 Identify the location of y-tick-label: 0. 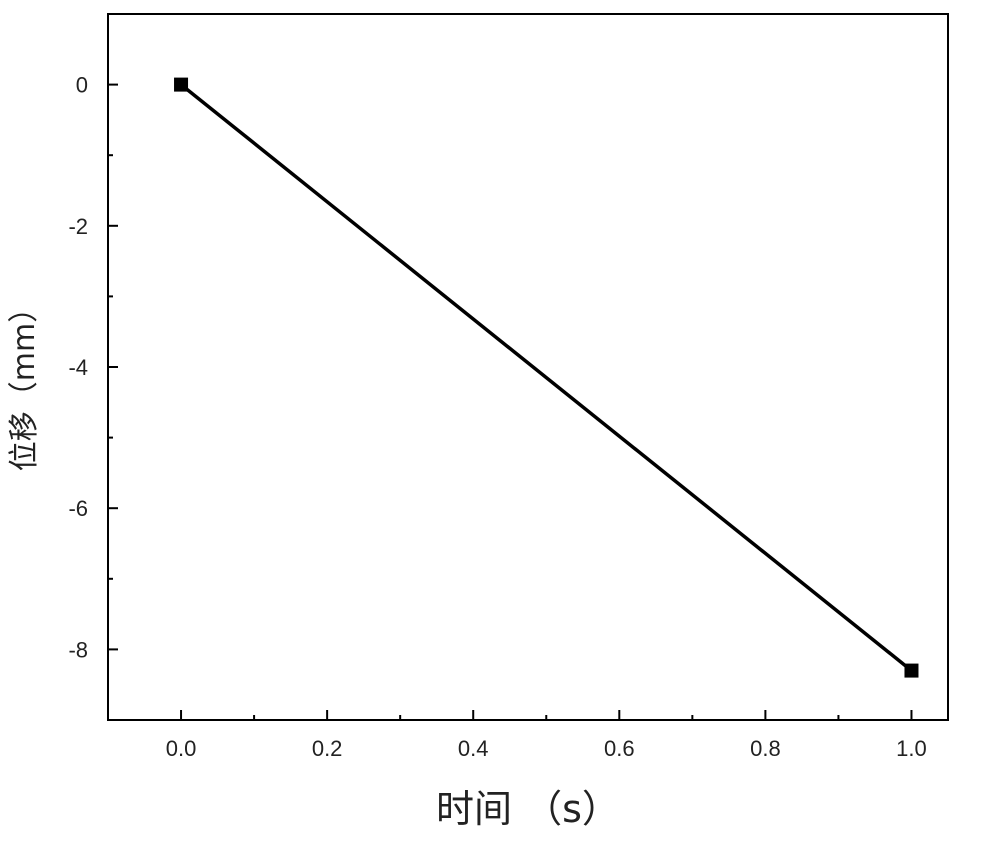
(82, 85).